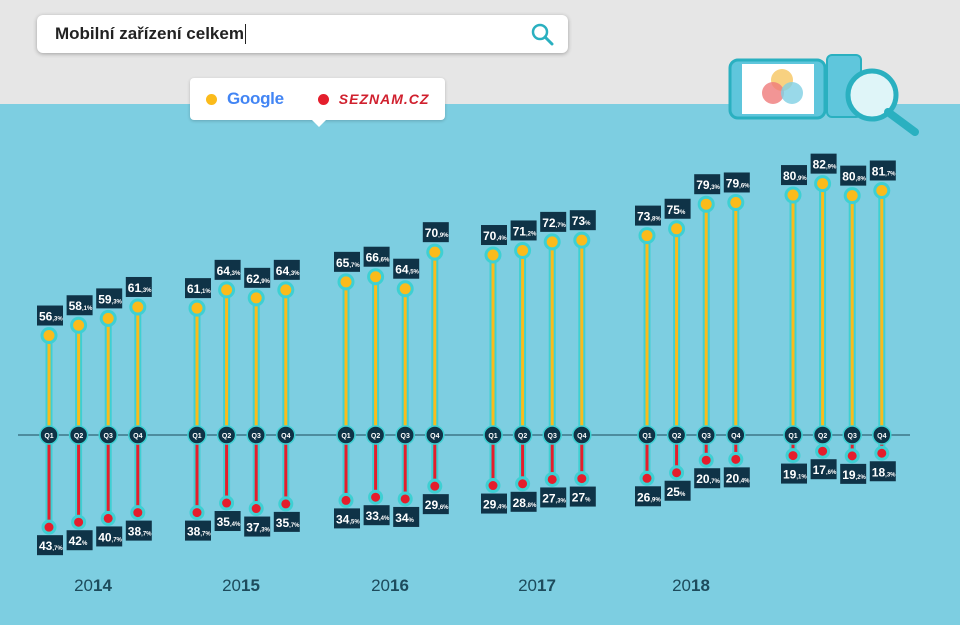 The width and height of the screenshot is (960, 625). I want to click on google-value-label: 71,2%, so click(523, 230).